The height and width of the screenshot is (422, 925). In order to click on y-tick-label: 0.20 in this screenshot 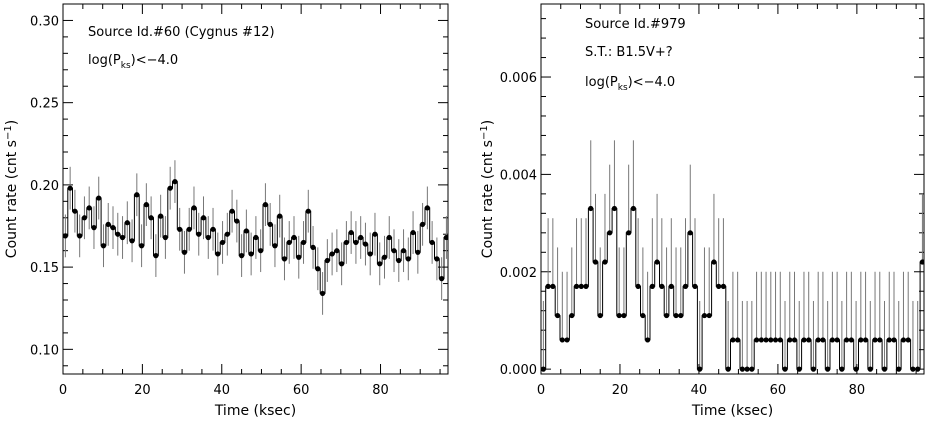, I will do `click(44, 186)`.